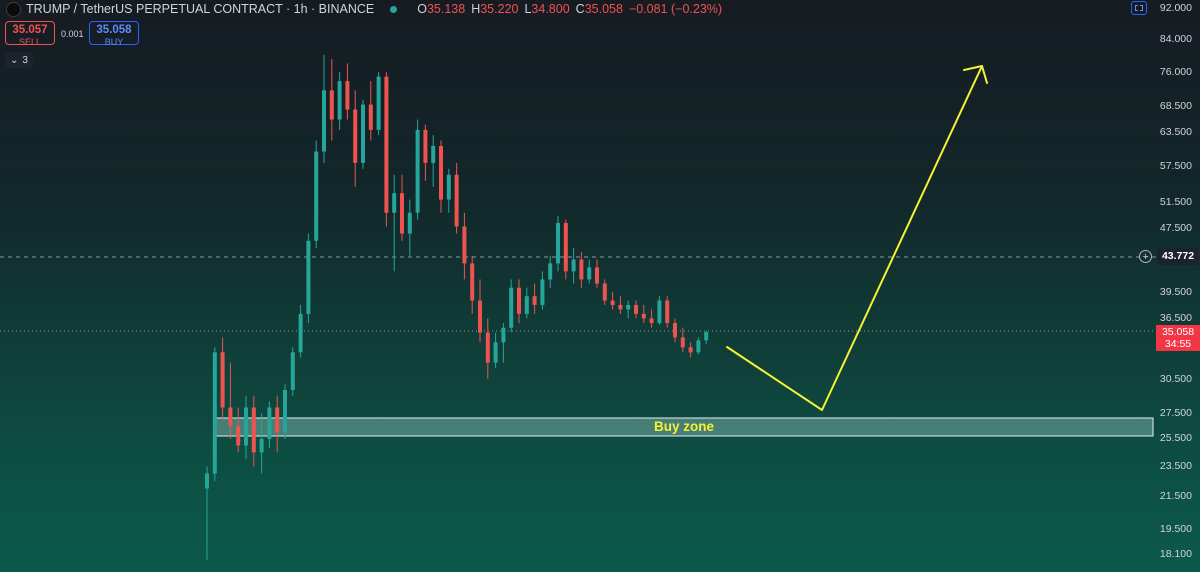 This screenshot has width=1200, height=572. What do you see at coordinates (394, 9) in the screenshot?
I see `market-status-icon` at bounding box center [394, 9].